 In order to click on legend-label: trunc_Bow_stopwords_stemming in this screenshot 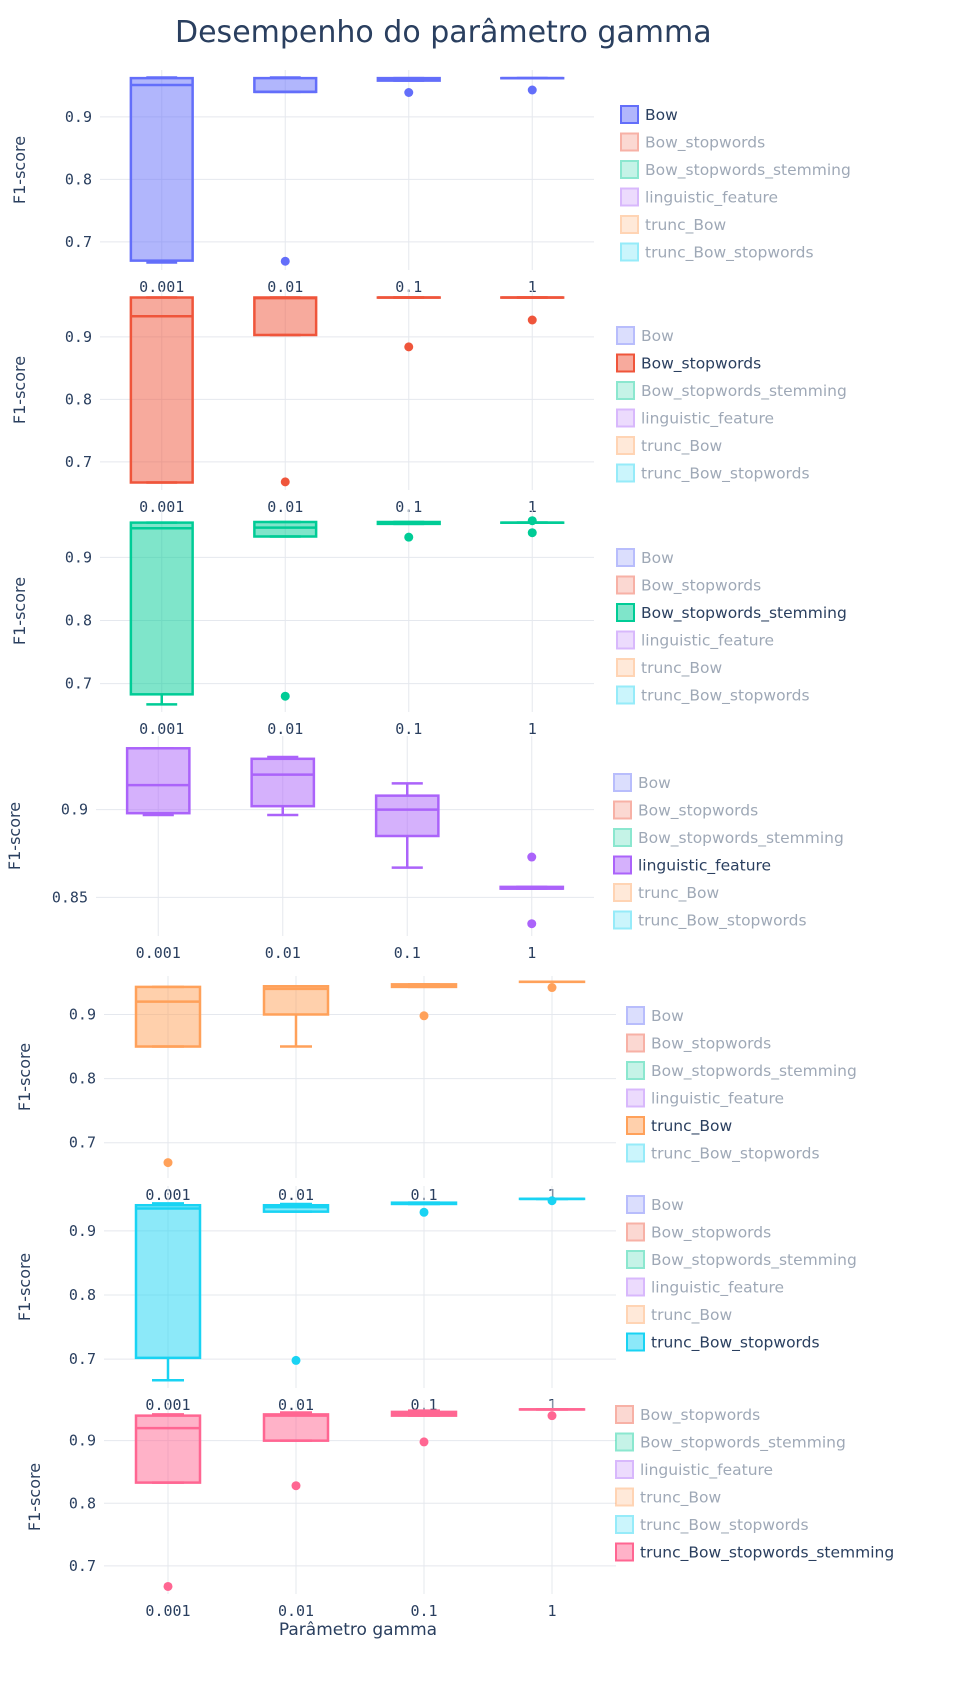, I will do `click(767, 1553)`.